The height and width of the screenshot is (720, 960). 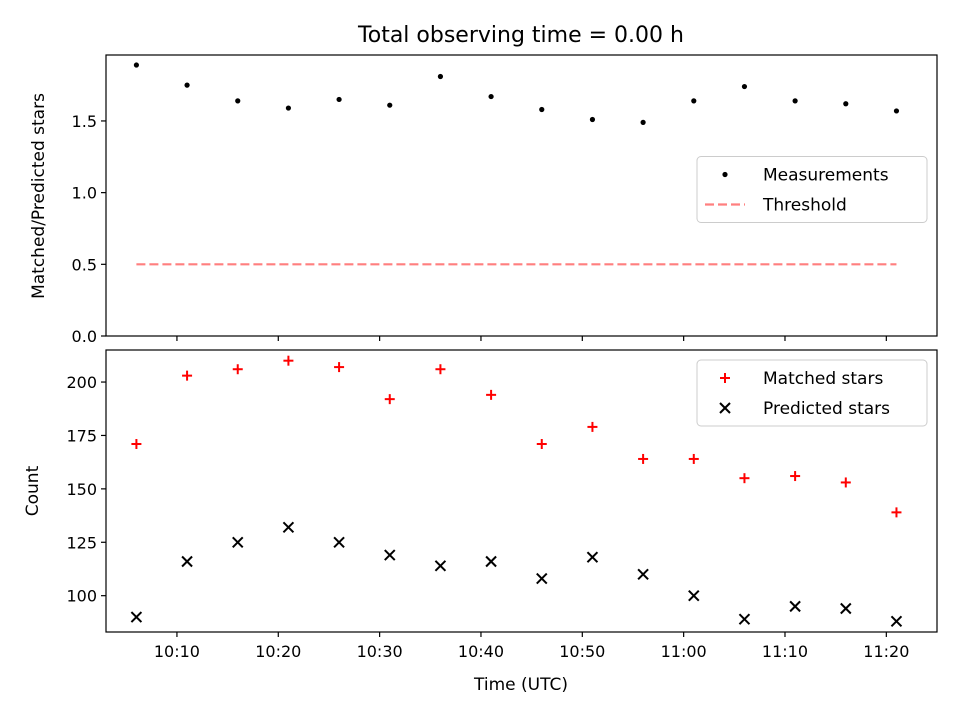 I want to click on bottom-y-tick-label: 175, so click(x=81, y=435).